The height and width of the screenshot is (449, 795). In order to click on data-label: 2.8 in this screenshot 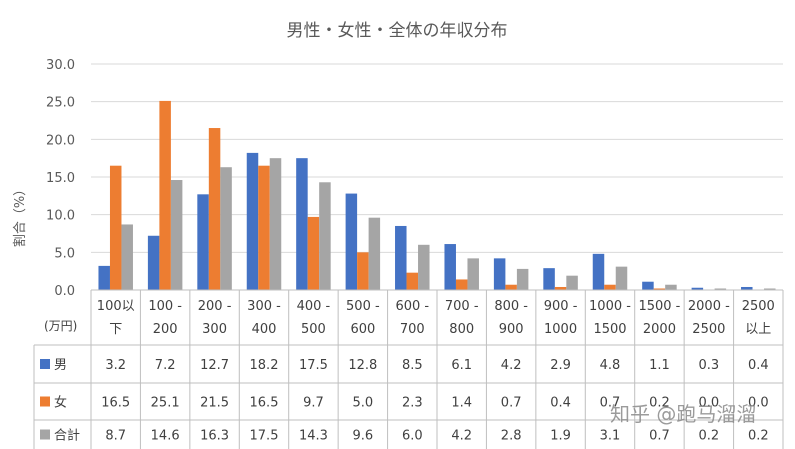, I will do `click(511, 436)`.